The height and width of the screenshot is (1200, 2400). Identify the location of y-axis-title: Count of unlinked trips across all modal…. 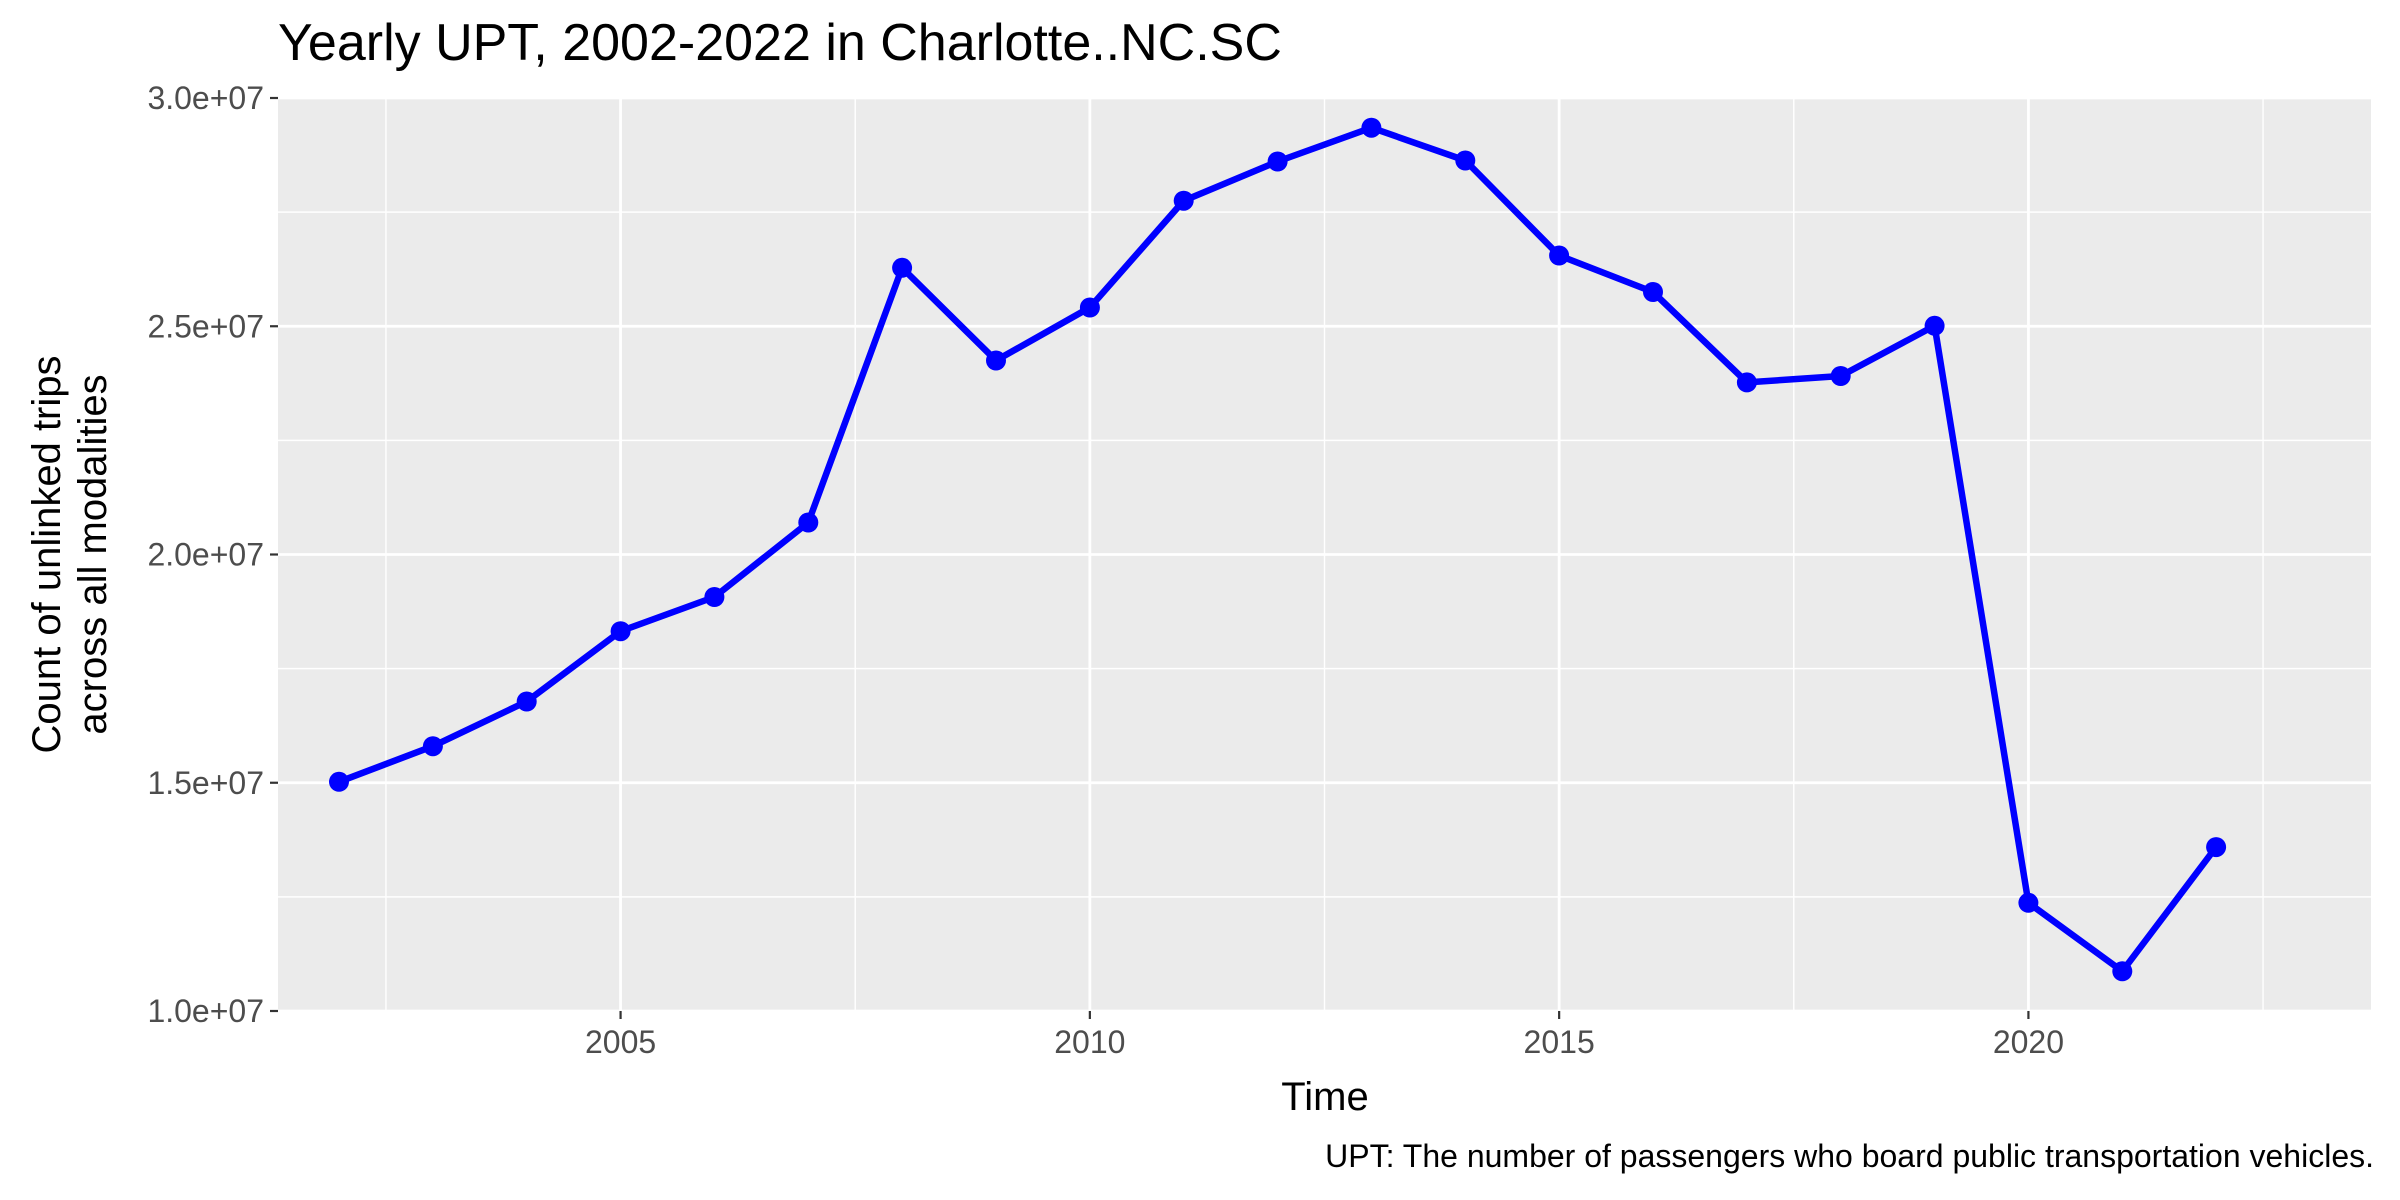
(70, 554).